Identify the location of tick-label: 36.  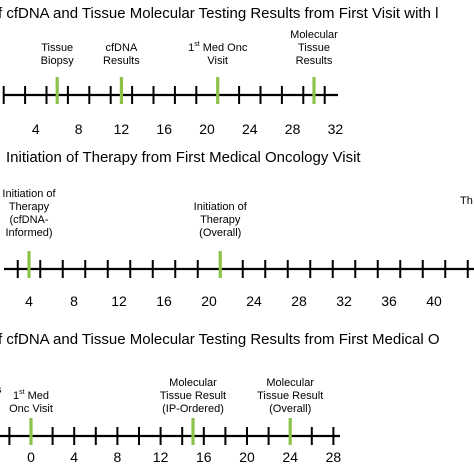
(389, 301).